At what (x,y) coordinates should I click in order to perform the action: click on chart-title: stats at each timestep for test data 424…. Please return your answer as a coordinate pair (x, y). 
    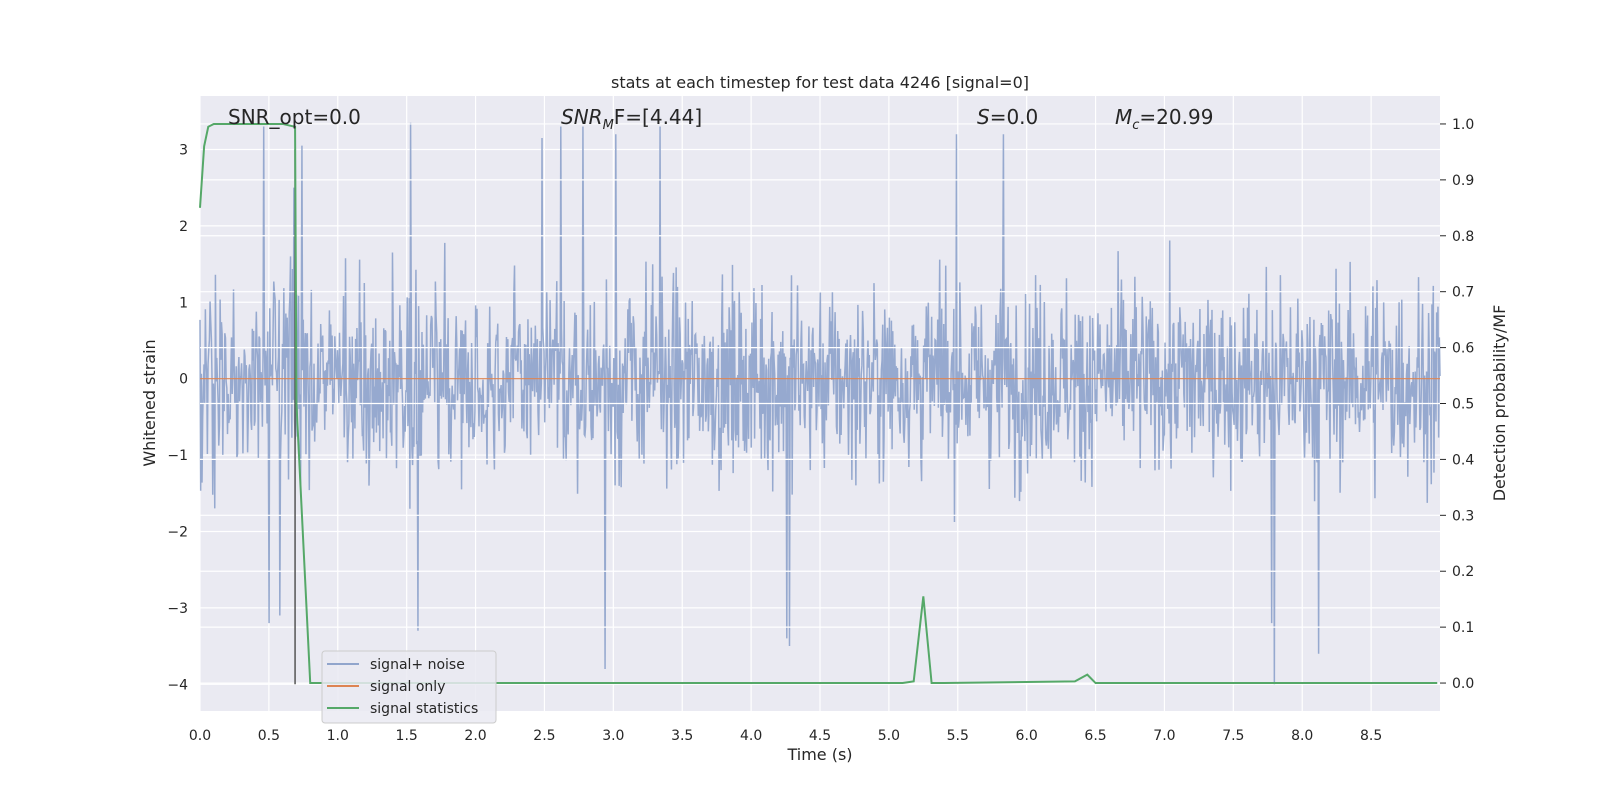
    Looking at the image, I should click on (820, 82).